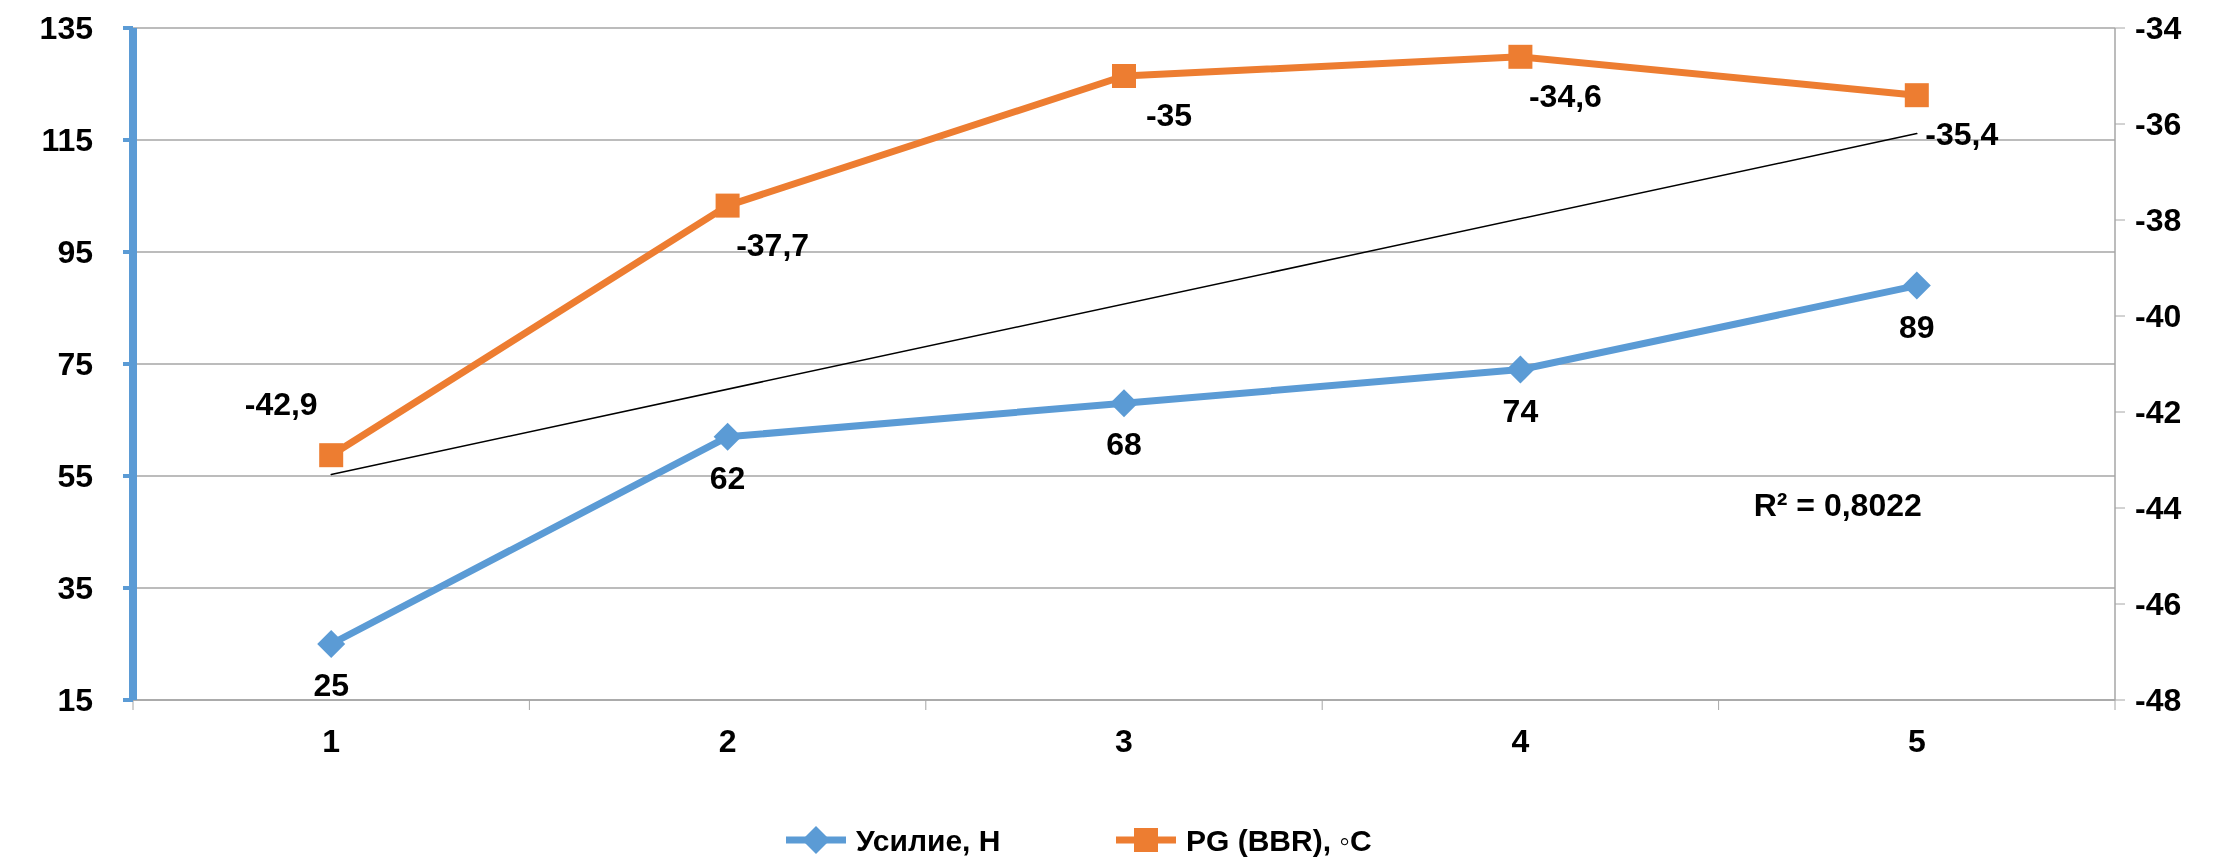  Describe the element at coordinates (66, 28) in the screenshot. I see `y-tick-label: 135` at that location.